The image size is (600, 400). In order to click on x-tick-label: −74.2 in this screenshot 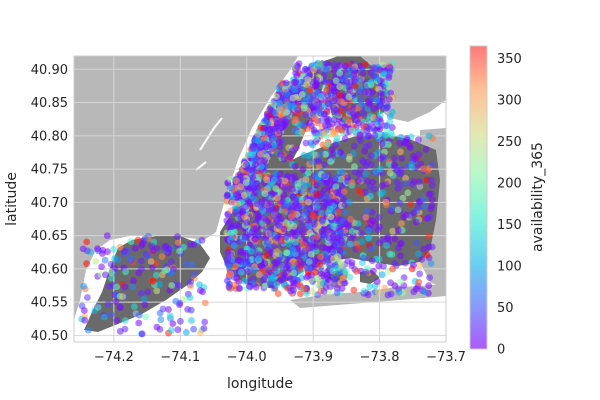, I will do `click(114, 357)`.